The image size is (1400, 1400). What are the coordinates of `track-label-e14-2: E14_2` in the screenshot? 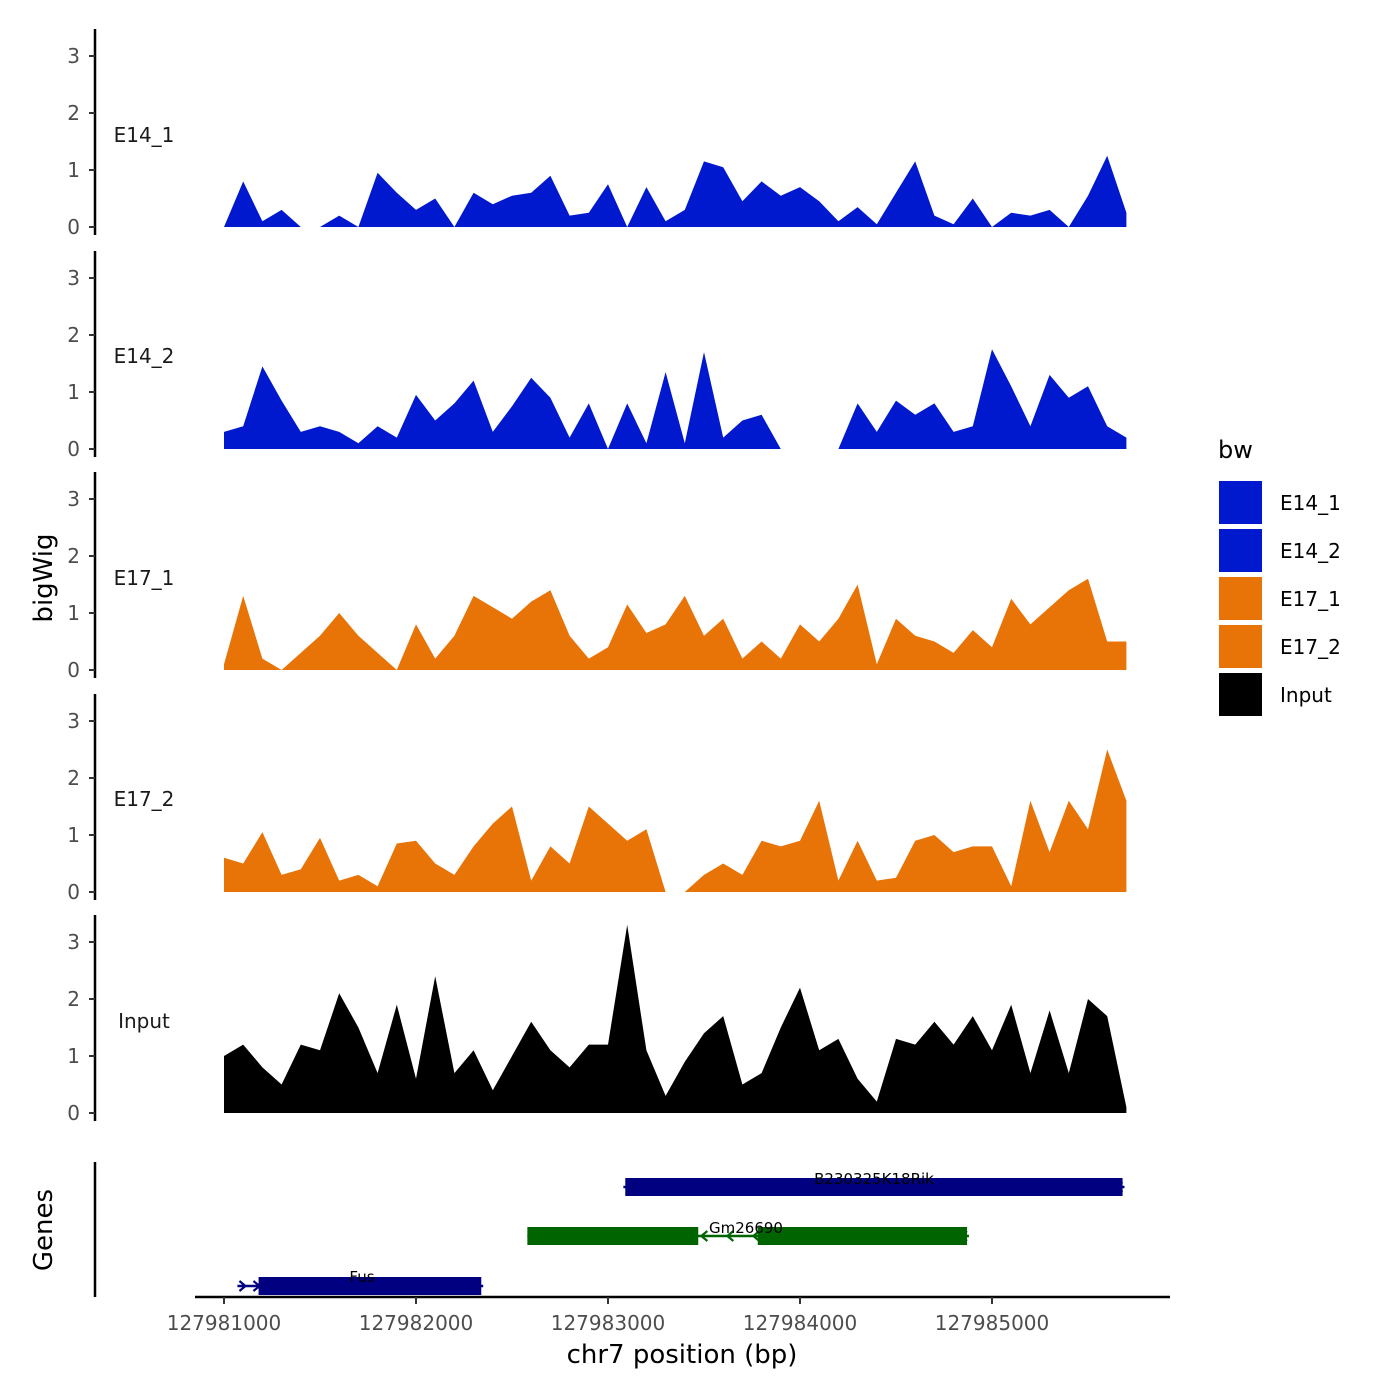 It's located at (144, 356).